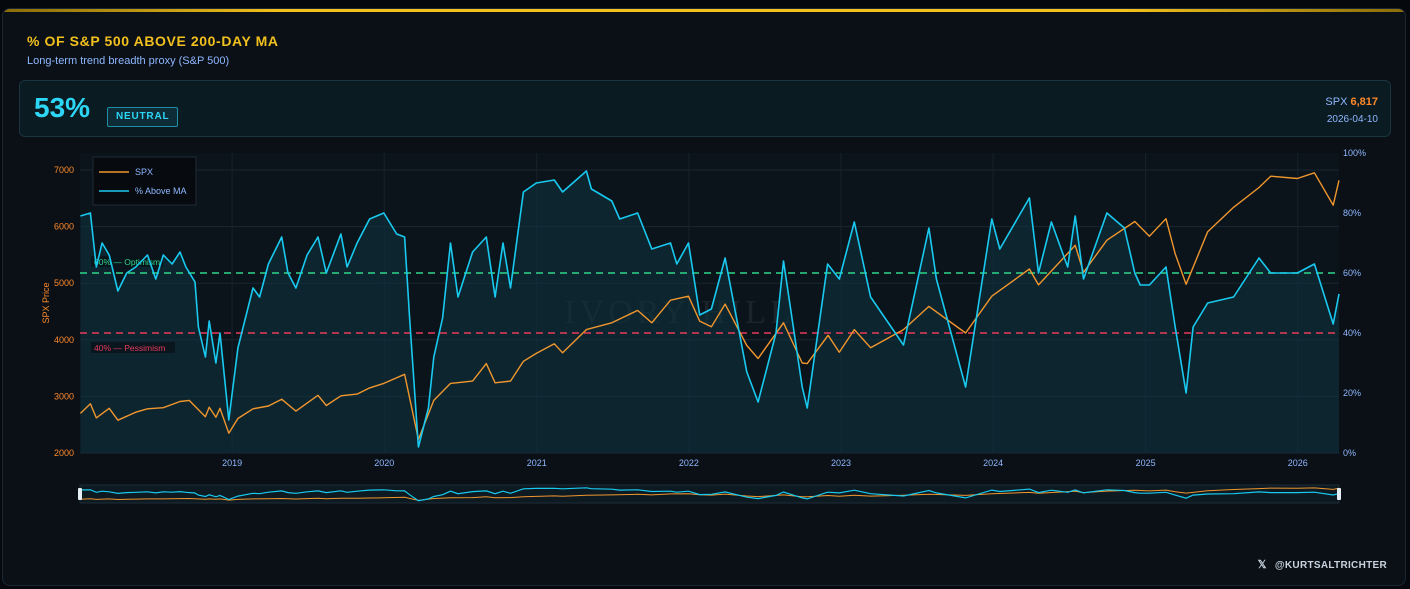  Describe the element at coordinates (64, 170) in the screenshot. I see `left-tick-label: 7000` at that location.